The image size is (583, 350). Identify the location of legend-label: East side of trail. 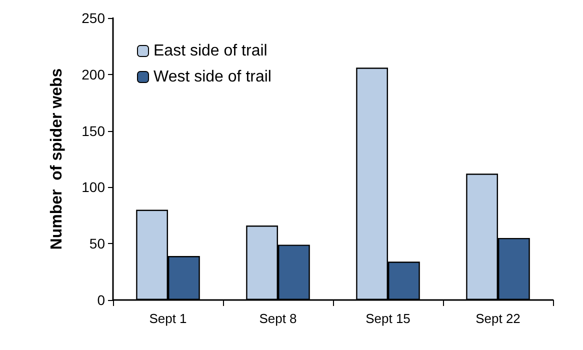
(211, 51).